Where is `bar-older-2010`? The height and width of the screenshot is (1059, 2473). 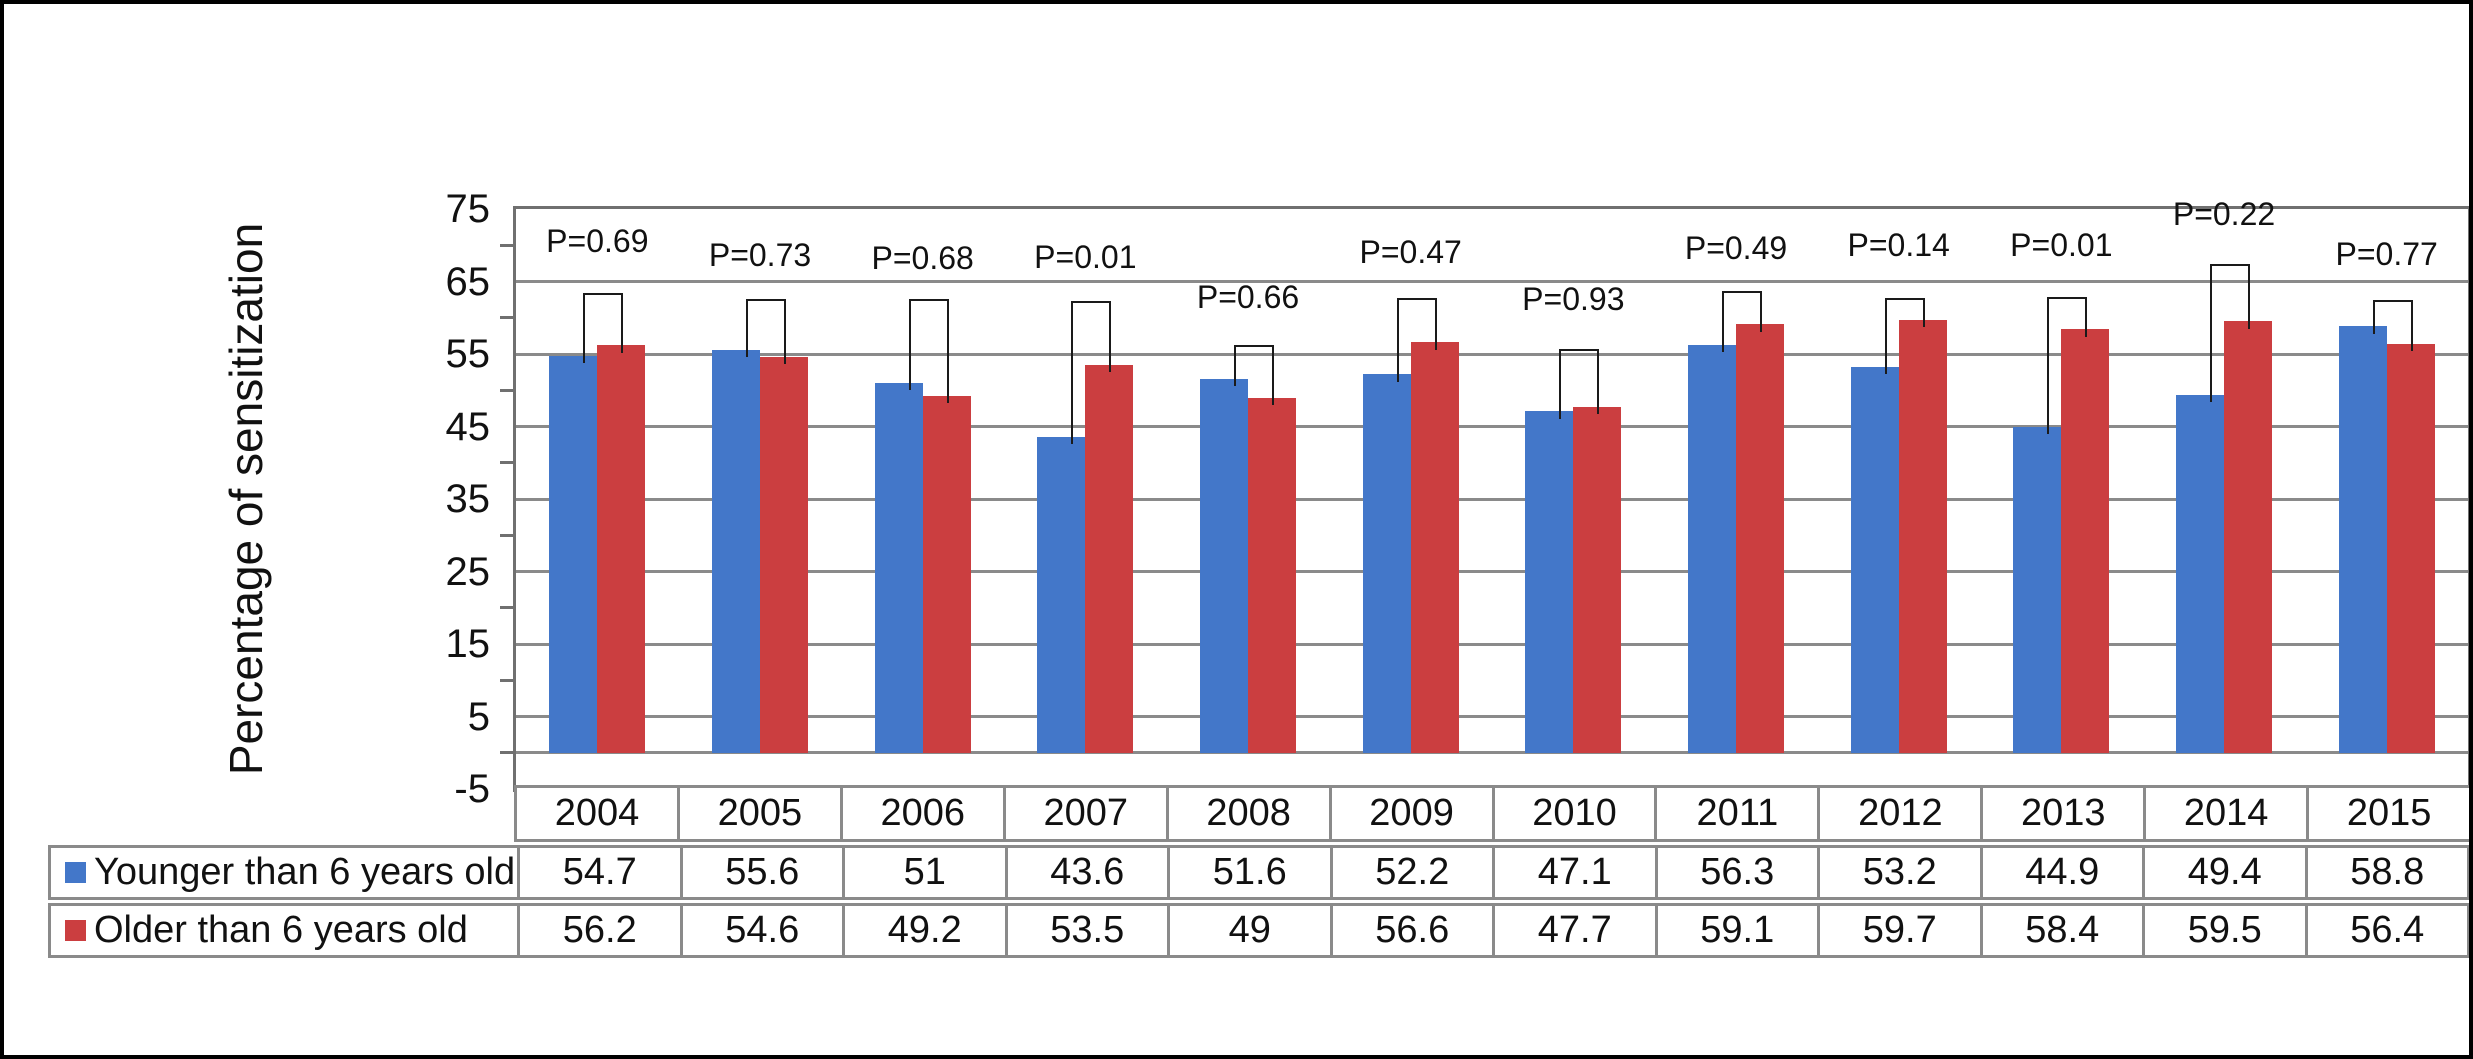 bar-older-2010 is located at coordinates (1597, 579).